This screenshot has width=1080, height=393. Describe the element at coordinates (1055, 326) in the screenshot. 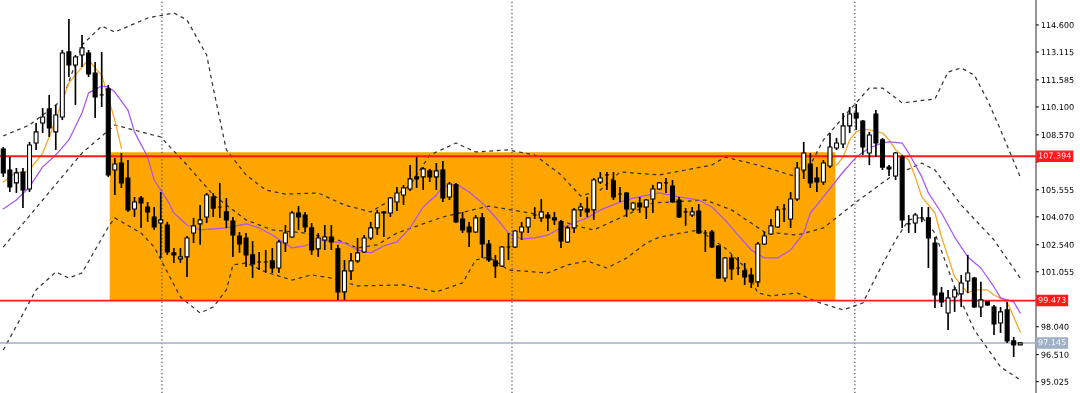

I see `y-tick-label: 98.040` at that location.